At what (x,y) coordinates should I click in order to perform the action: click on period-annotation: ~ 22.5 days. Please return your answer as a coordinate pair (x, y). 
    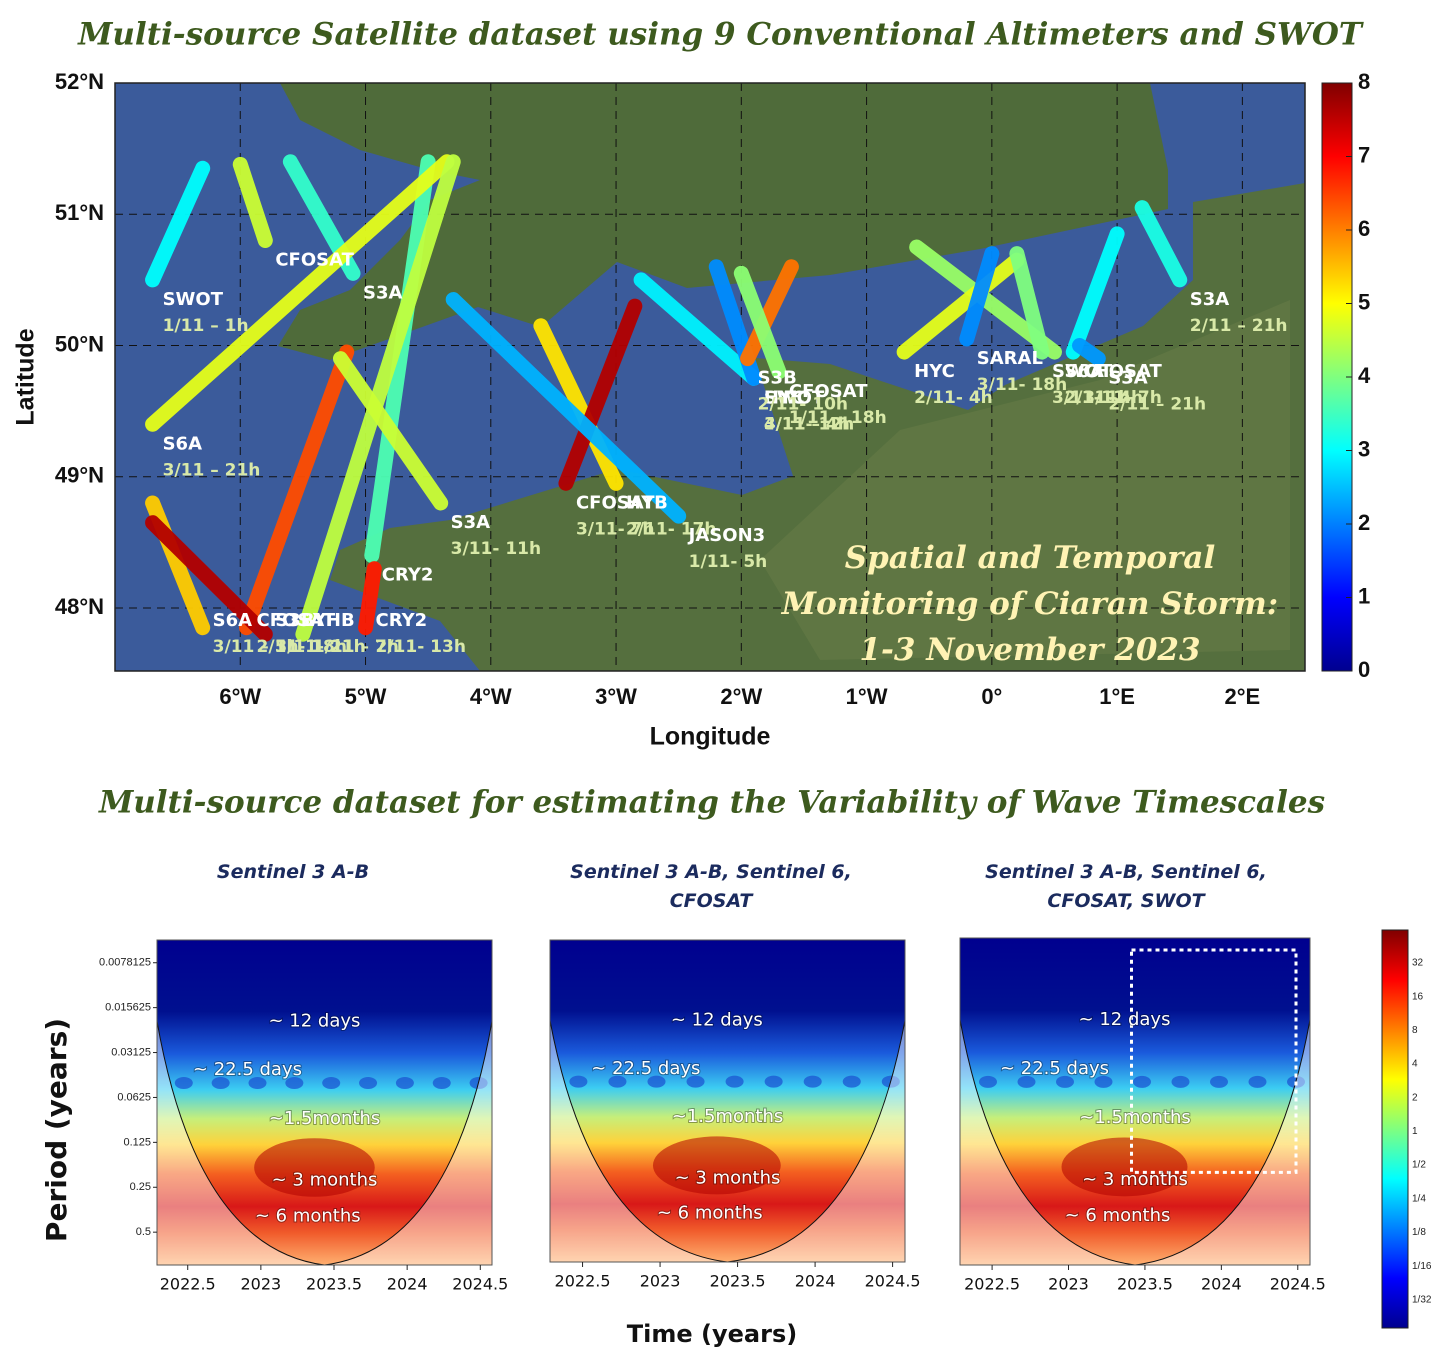
    Looking at the image, I should click on (645, 1068).